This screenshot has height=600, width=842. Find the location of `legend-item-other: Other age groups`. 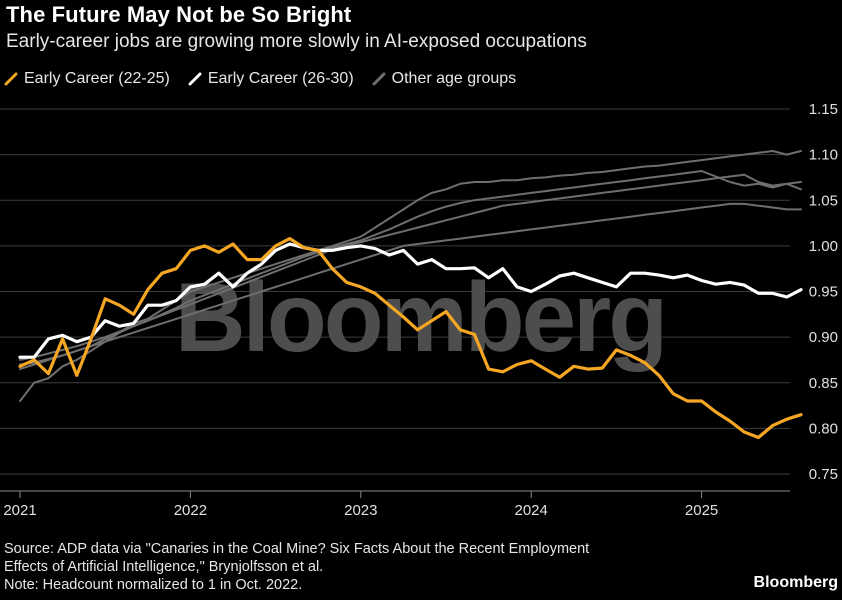

legend-item-other: Other age groups is located at coordinates (444, 79).